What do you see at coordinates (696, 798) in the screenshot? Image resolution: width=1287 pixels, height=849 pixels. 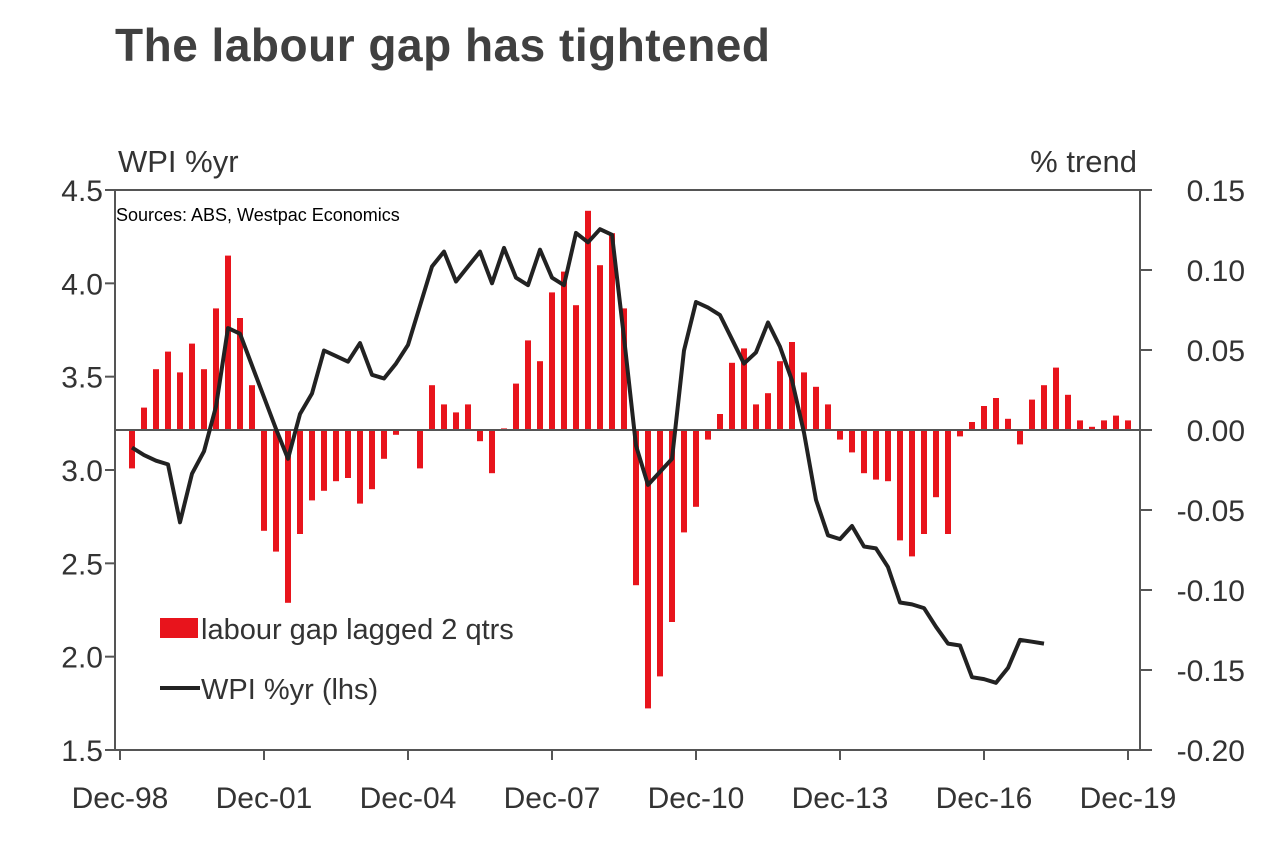 I see `x-tick-label: Dec-10` at bounding box center [696, 798].